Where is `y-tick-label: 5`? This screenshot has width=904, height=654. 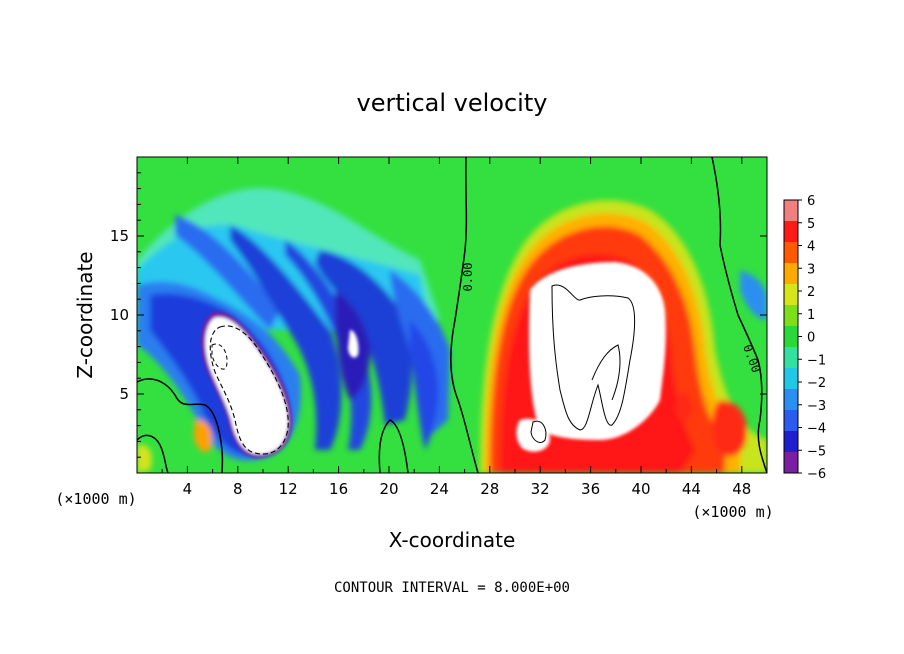 y-tick-label: 5 is located at coordinates (124, 394).